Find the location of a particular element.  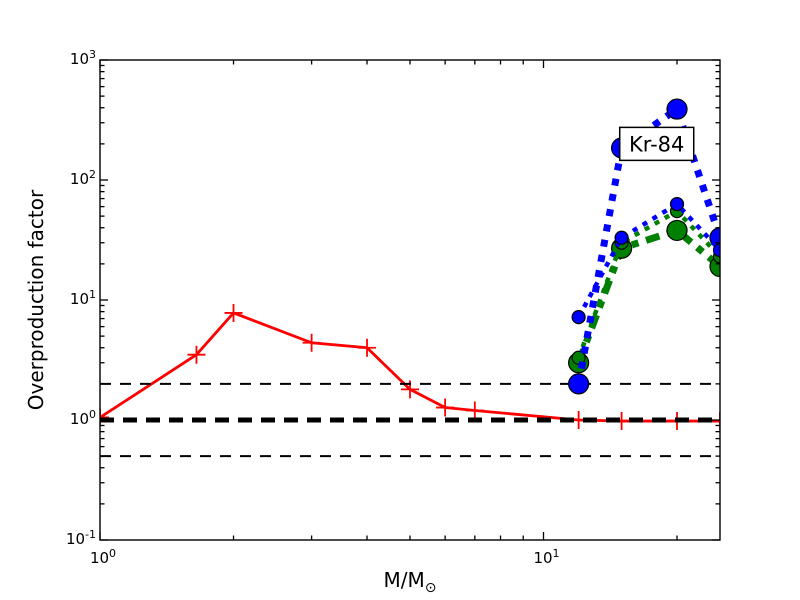

annotation-label: Kr-84 is located at coordinates (656, 144).